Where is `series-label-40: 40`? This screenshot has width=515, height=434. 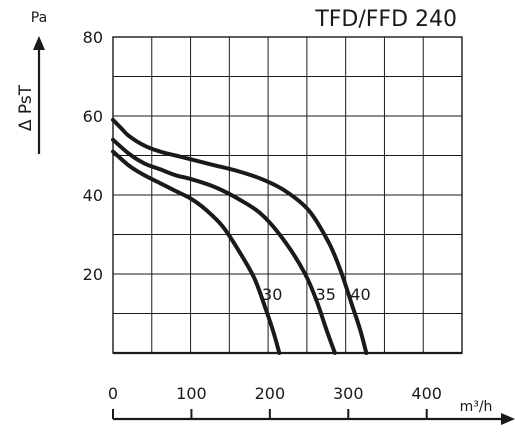
series-label-40: 40 is located at coordinates (360, 294).